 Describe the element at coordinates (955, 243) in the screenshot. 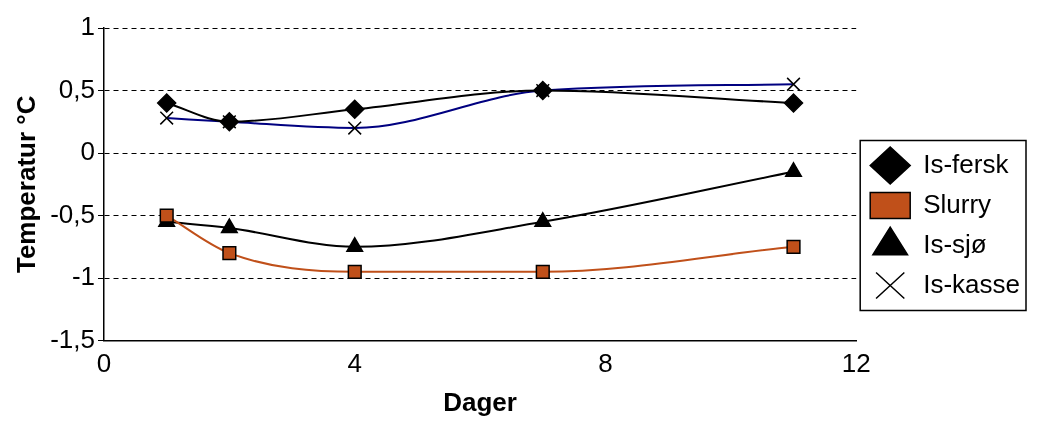

I see `legend-label: Is-sjø` at that location.